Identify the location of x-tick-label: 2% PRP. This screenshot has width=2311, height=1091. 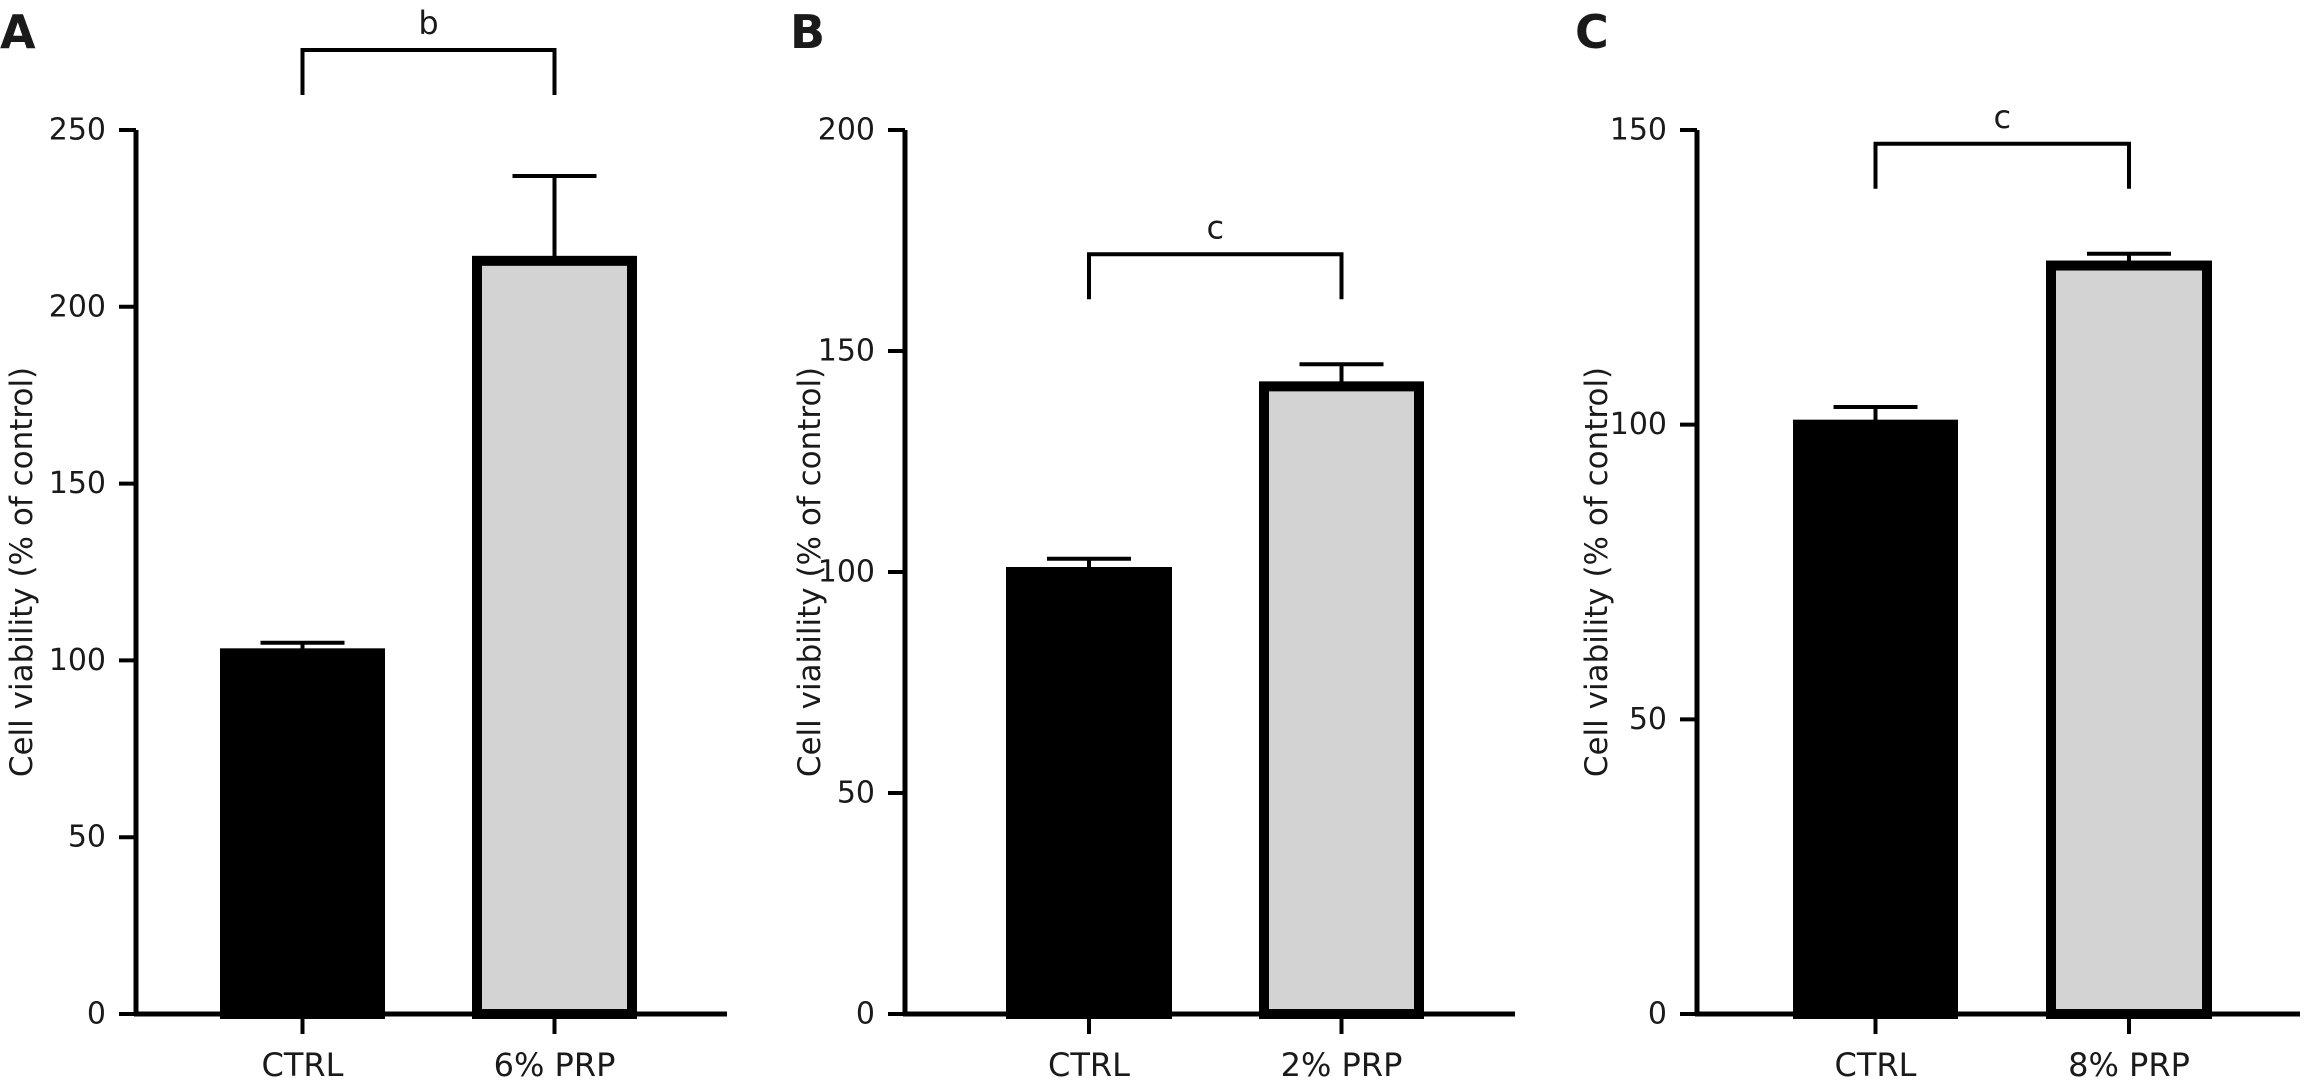
(1342, 1065).